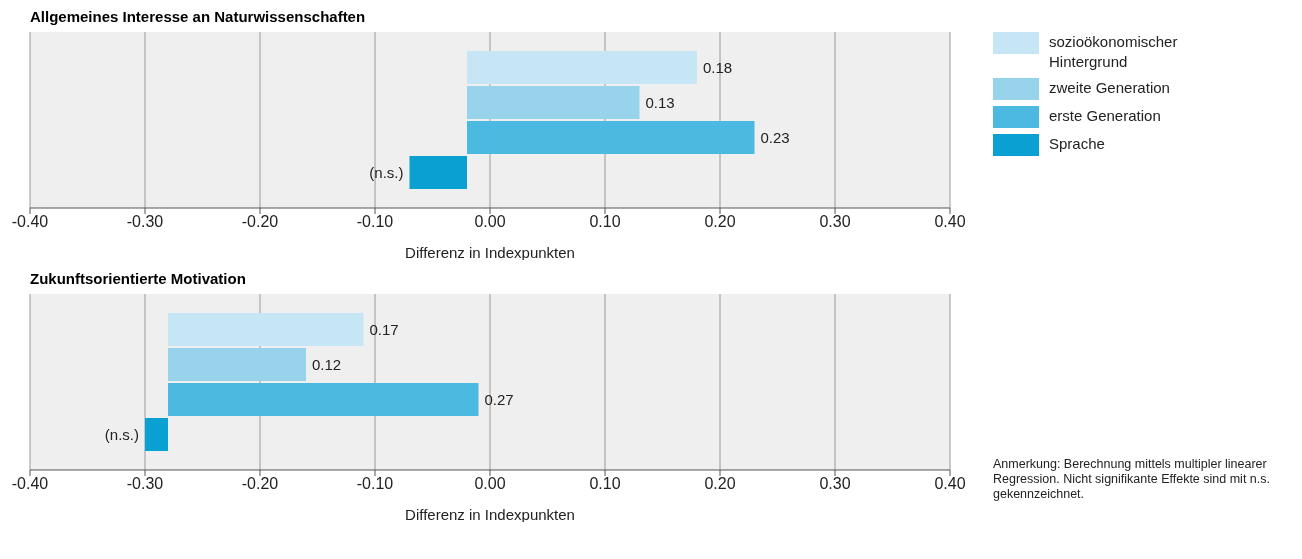  Describe the element at coordinates (499, 399) in the screenshot. I see `data-label: 0.27` at that location.